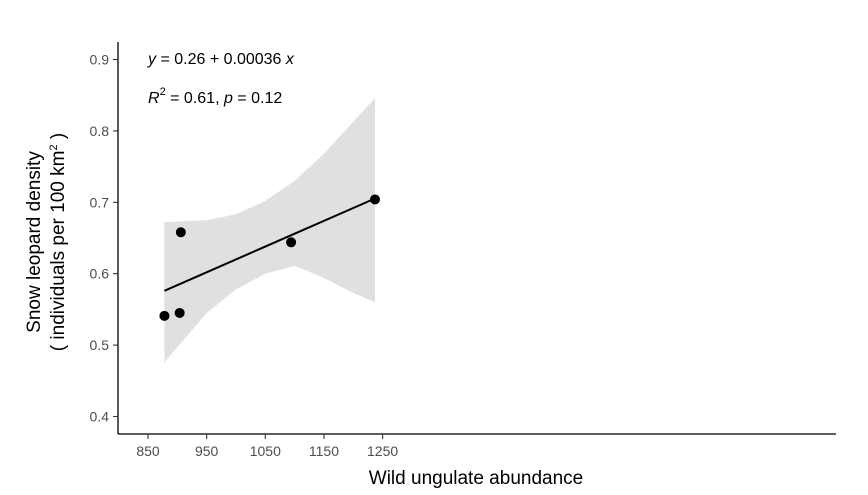  I want to click on y-axis-ticks: 0.4 0.5 0.6 0.7 0.8 0.9, so click(104, 238).